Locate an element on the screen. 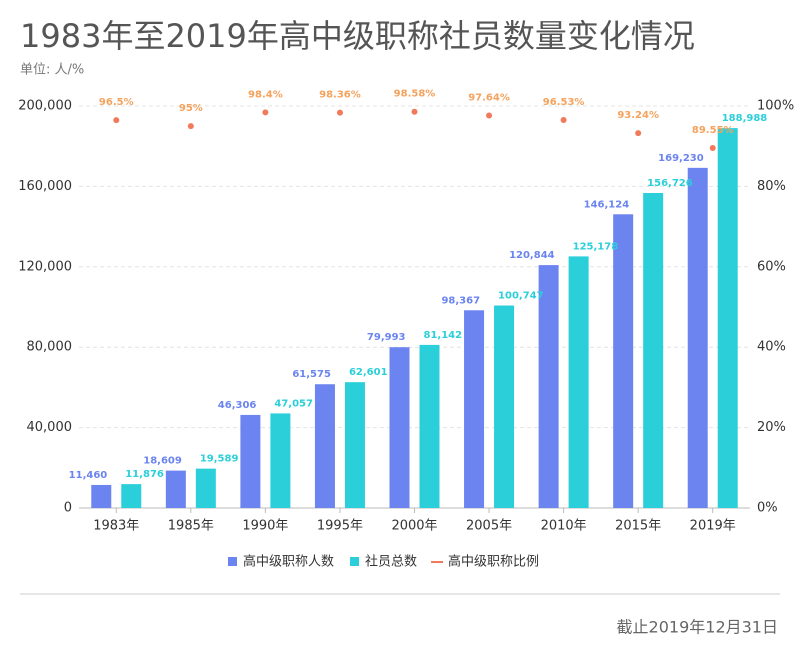 Image resolution: width=800 pixels, height=662 pixels. chart-title: 1983年至2019年高中级职称社员数量变化情况 is located at coordinates (357, 36).